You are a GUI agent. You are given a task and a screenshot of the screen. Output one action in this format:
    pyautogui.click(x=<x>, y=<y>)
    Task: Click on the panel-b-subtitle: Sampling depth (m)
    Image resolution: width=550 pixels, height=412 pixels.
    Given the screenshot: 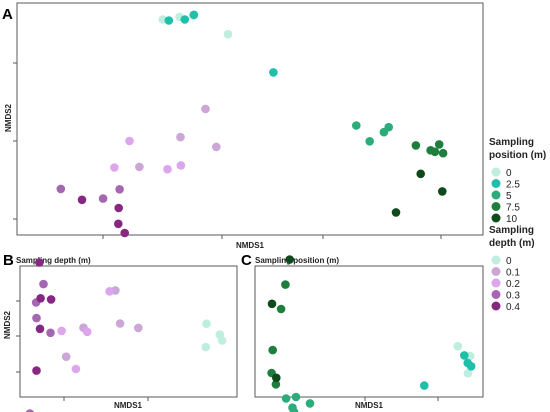 What is the action you would take?
    pyautogui.click(x=53, y=260)
    